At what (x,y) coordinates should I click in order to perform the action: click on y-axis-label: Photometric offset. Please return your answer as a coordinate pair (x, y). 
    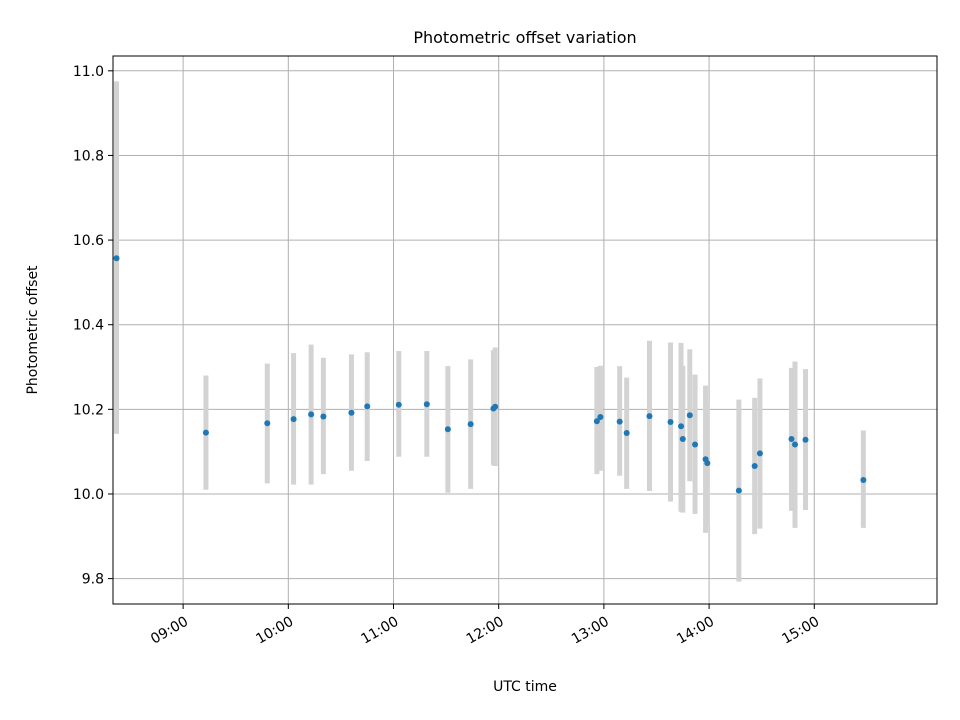
    Looking at the image, I should click on (33, 330).